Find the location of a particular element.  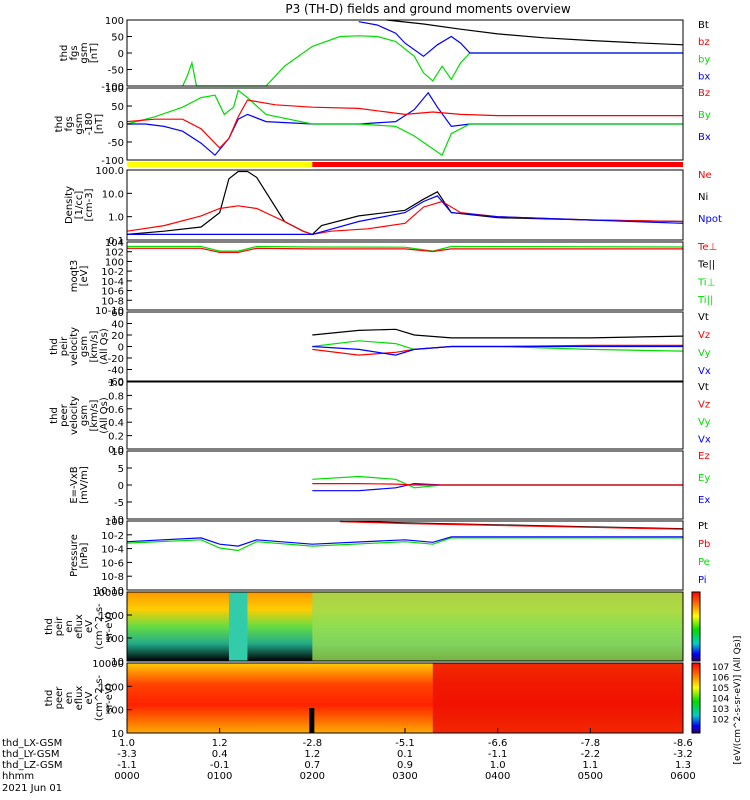

region-bar is located at coordinates (405, 164).